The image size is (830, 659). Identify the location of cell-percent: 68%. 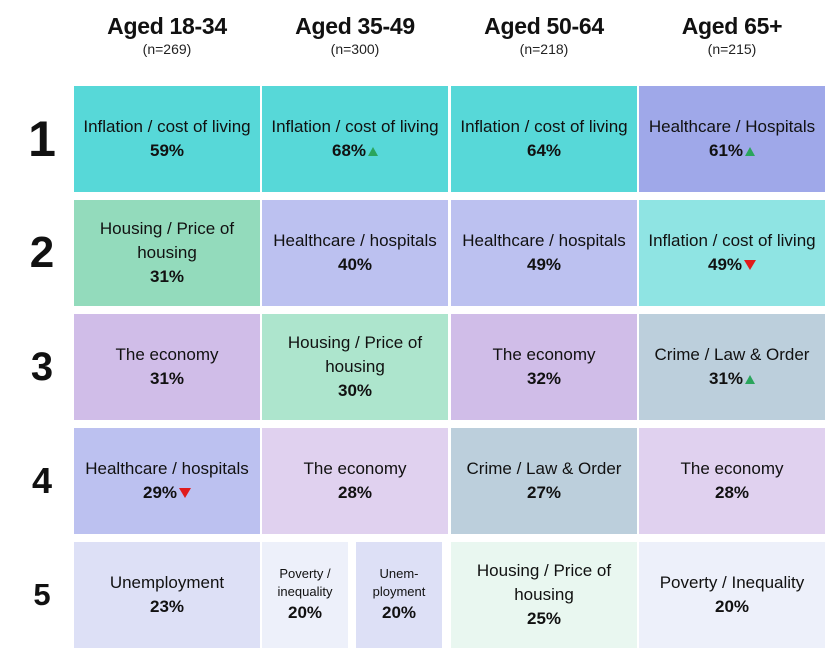
(355, 151).